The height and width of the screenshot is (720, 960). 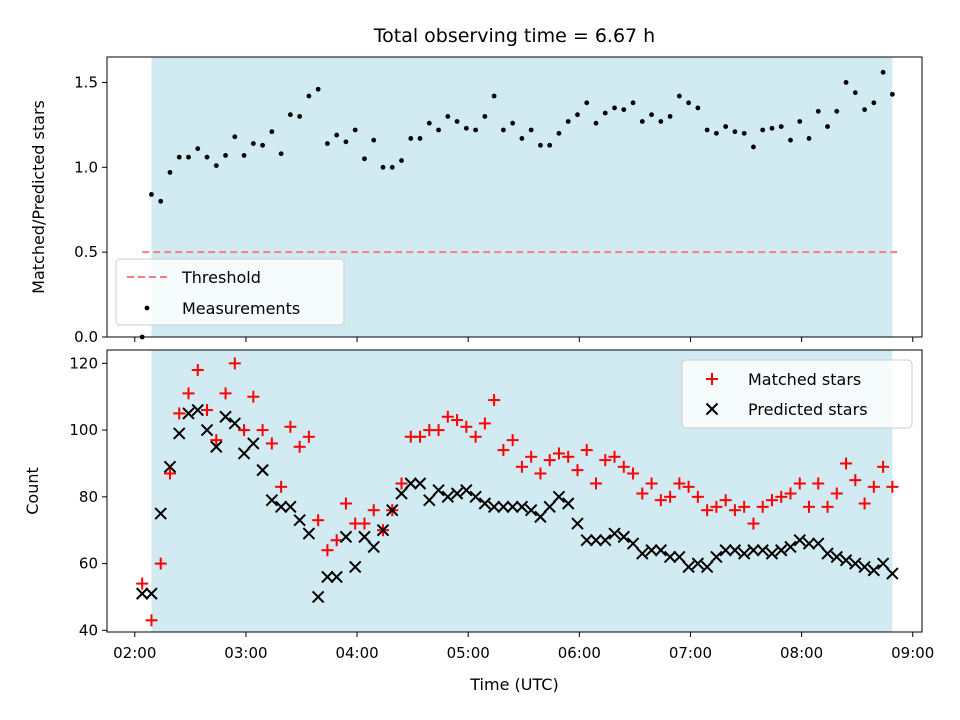 What do you see at coordinates (797, 394) in the screenshot?
I see `count-legend-box` at bounding box center [797, 394].